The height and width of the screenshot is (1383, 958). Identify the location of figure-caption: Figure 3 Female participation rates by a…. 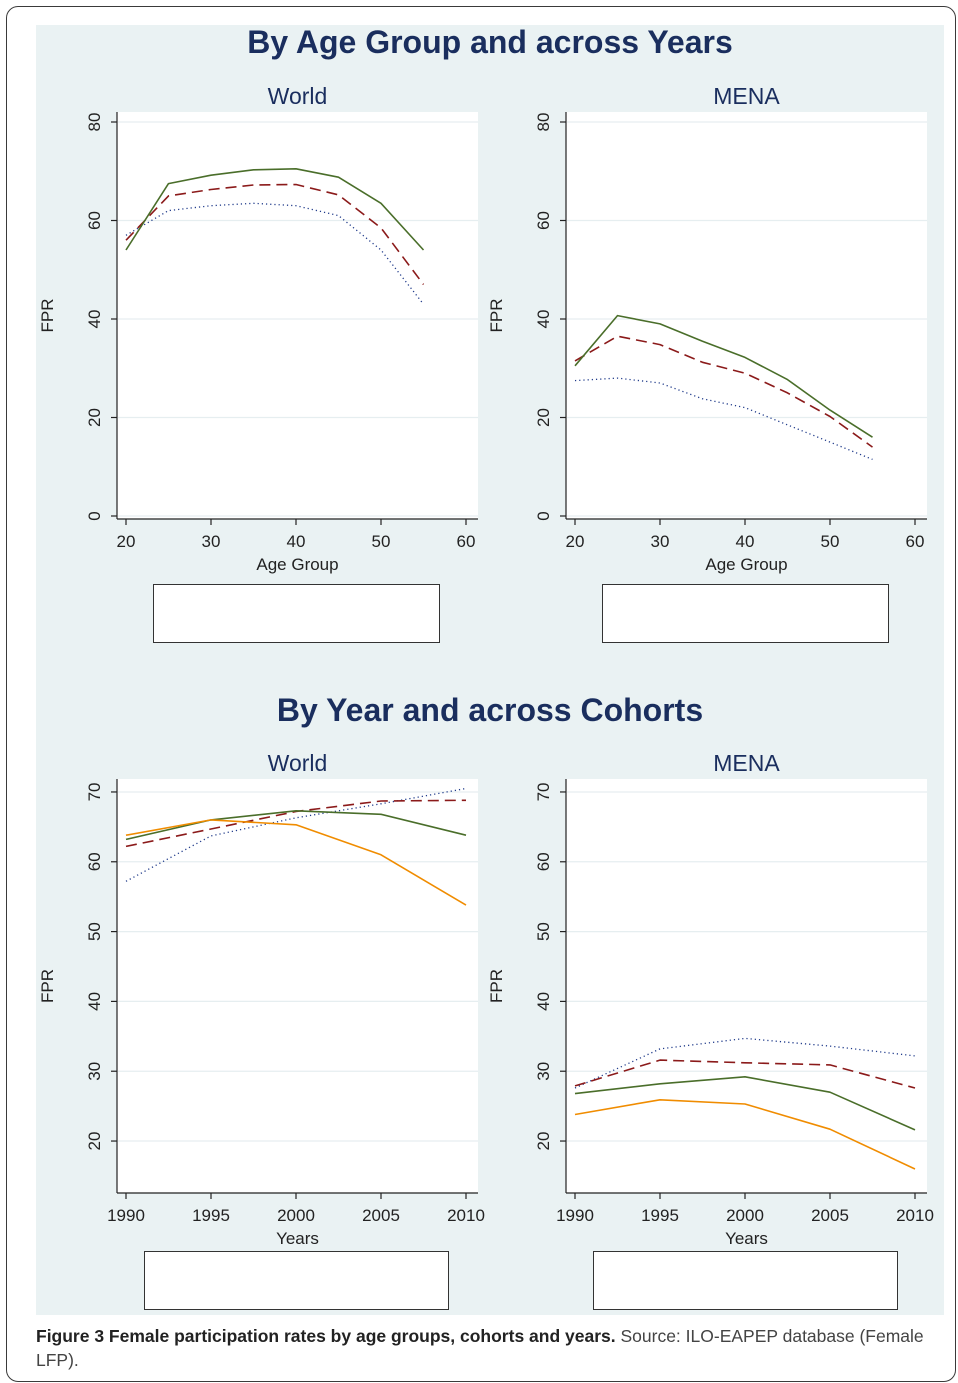
(486, 1348).